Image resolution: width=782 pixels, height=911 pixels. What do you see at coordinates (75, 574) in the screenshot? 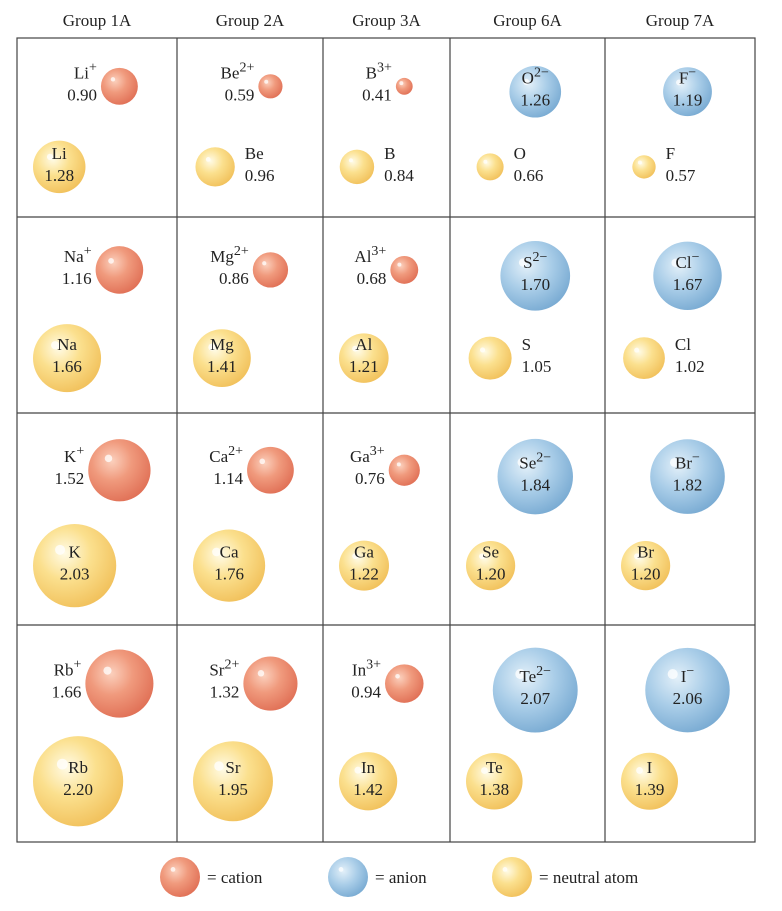
I see `radius-value: 2.03` at bounding box center [75, 574].